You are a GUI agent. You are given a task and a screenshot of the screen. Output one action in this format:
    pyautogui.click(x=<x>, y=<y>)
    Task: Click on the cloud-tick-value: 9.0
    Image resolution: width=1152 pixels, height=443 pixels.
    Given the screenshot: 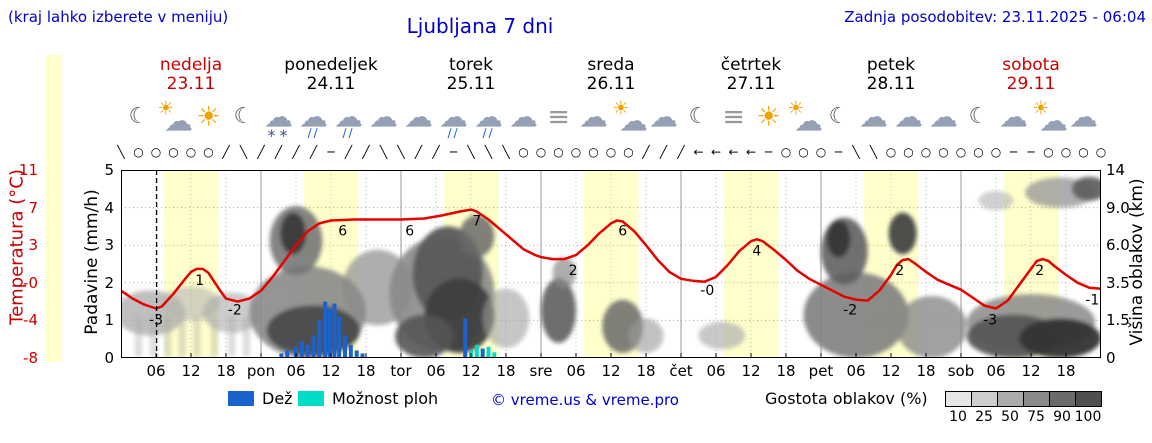 What is the action you would take?
    pyautogui.click(x=1118, y=207)
    